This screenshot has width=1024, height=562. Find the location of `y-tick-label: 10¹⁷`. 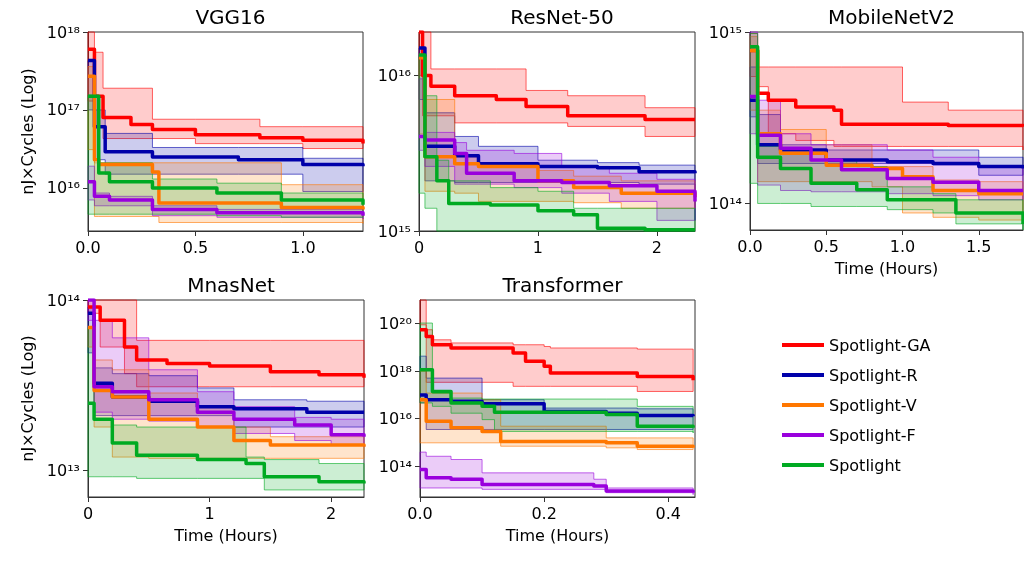

y-tick-label: 10¹⁷ is located at coordinates (63, 110).